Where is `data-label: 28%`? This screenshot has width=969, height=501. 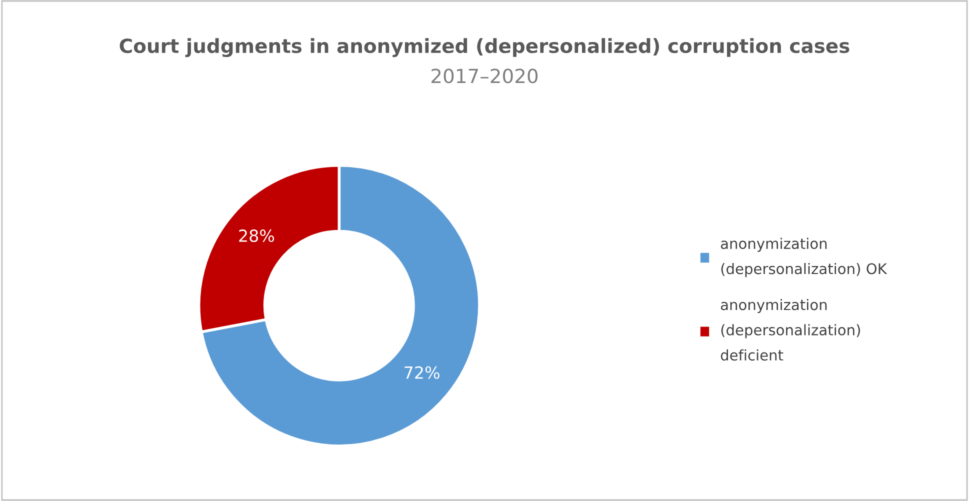 data-label: 28% is located at coordinates (256, 235).